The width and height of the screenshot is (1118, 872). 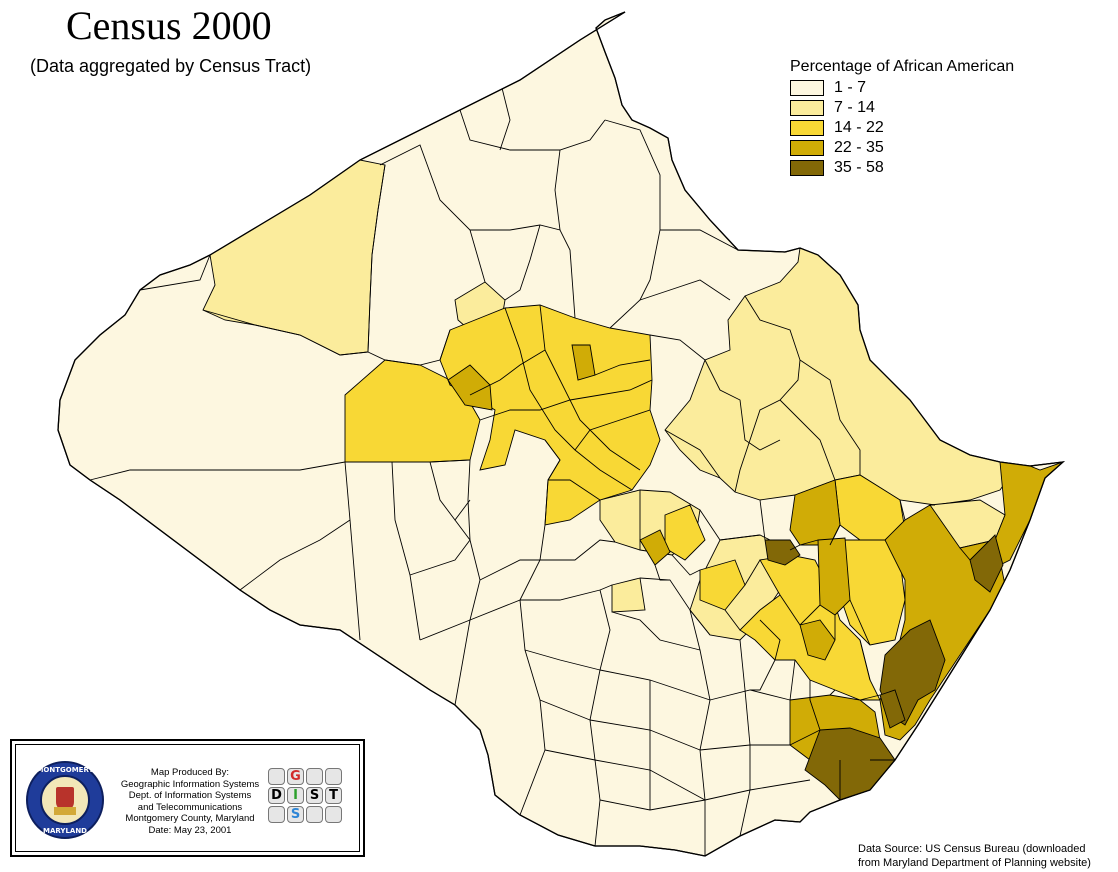 What do you see at coordinates (190, 772) in the screenshot?
I see `credit-line: Map Produced By:` at bounding box center [190, 772].